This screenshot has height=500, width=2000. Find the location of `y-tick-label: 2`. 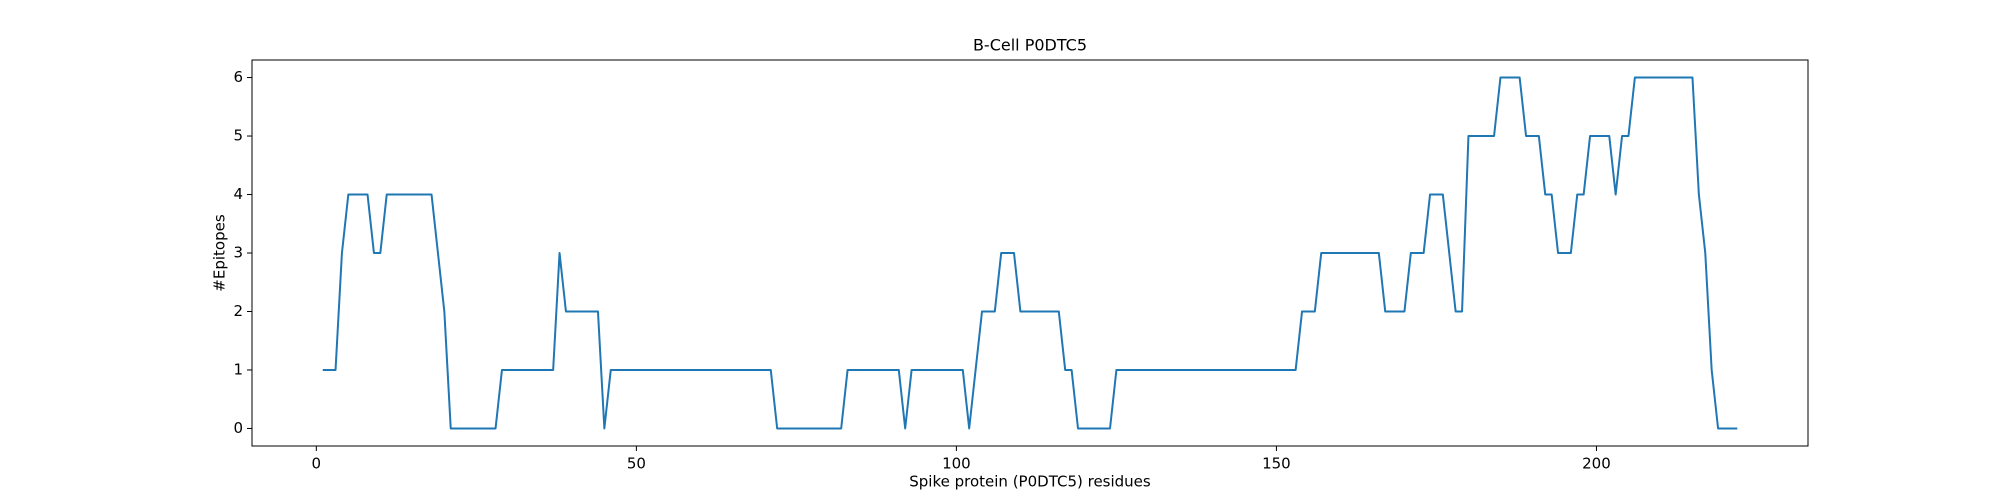

y-tick-label: 2 is located at coordinates (238, 311).